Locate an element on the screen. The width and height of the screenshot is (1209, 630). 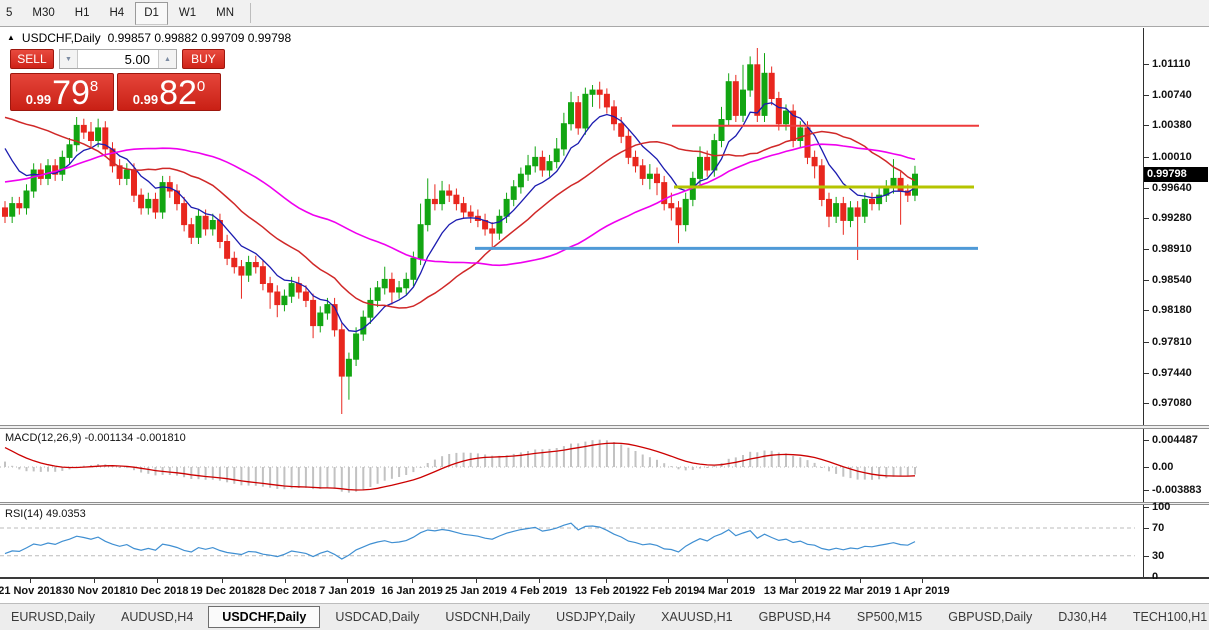
chart-tab-audusd: AUDUSD,H4 is located at coordinates (157, 617).